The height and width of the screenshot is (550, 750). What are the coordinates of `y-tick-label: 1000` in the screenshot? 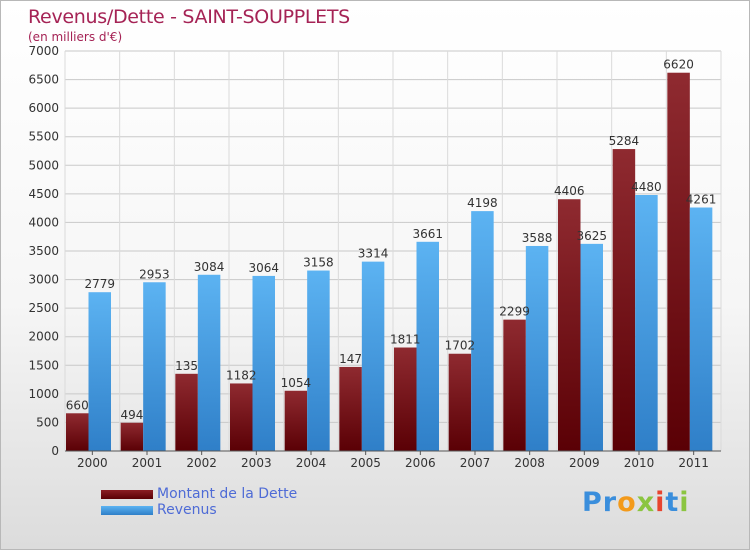 It's located at (43, 394).